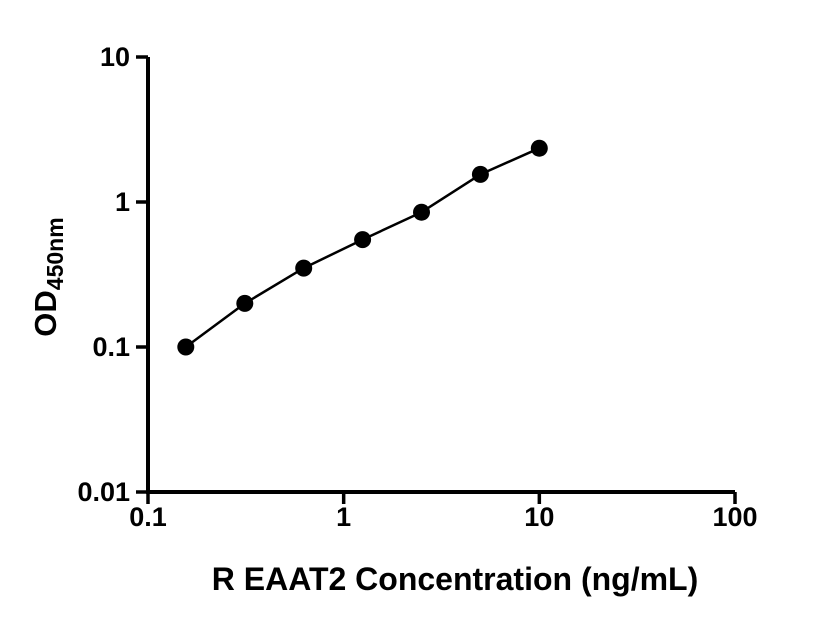 The height and width of the screenshot is (640, 816). I want to click on y-tick-label: 0.01, so click(103, 492).